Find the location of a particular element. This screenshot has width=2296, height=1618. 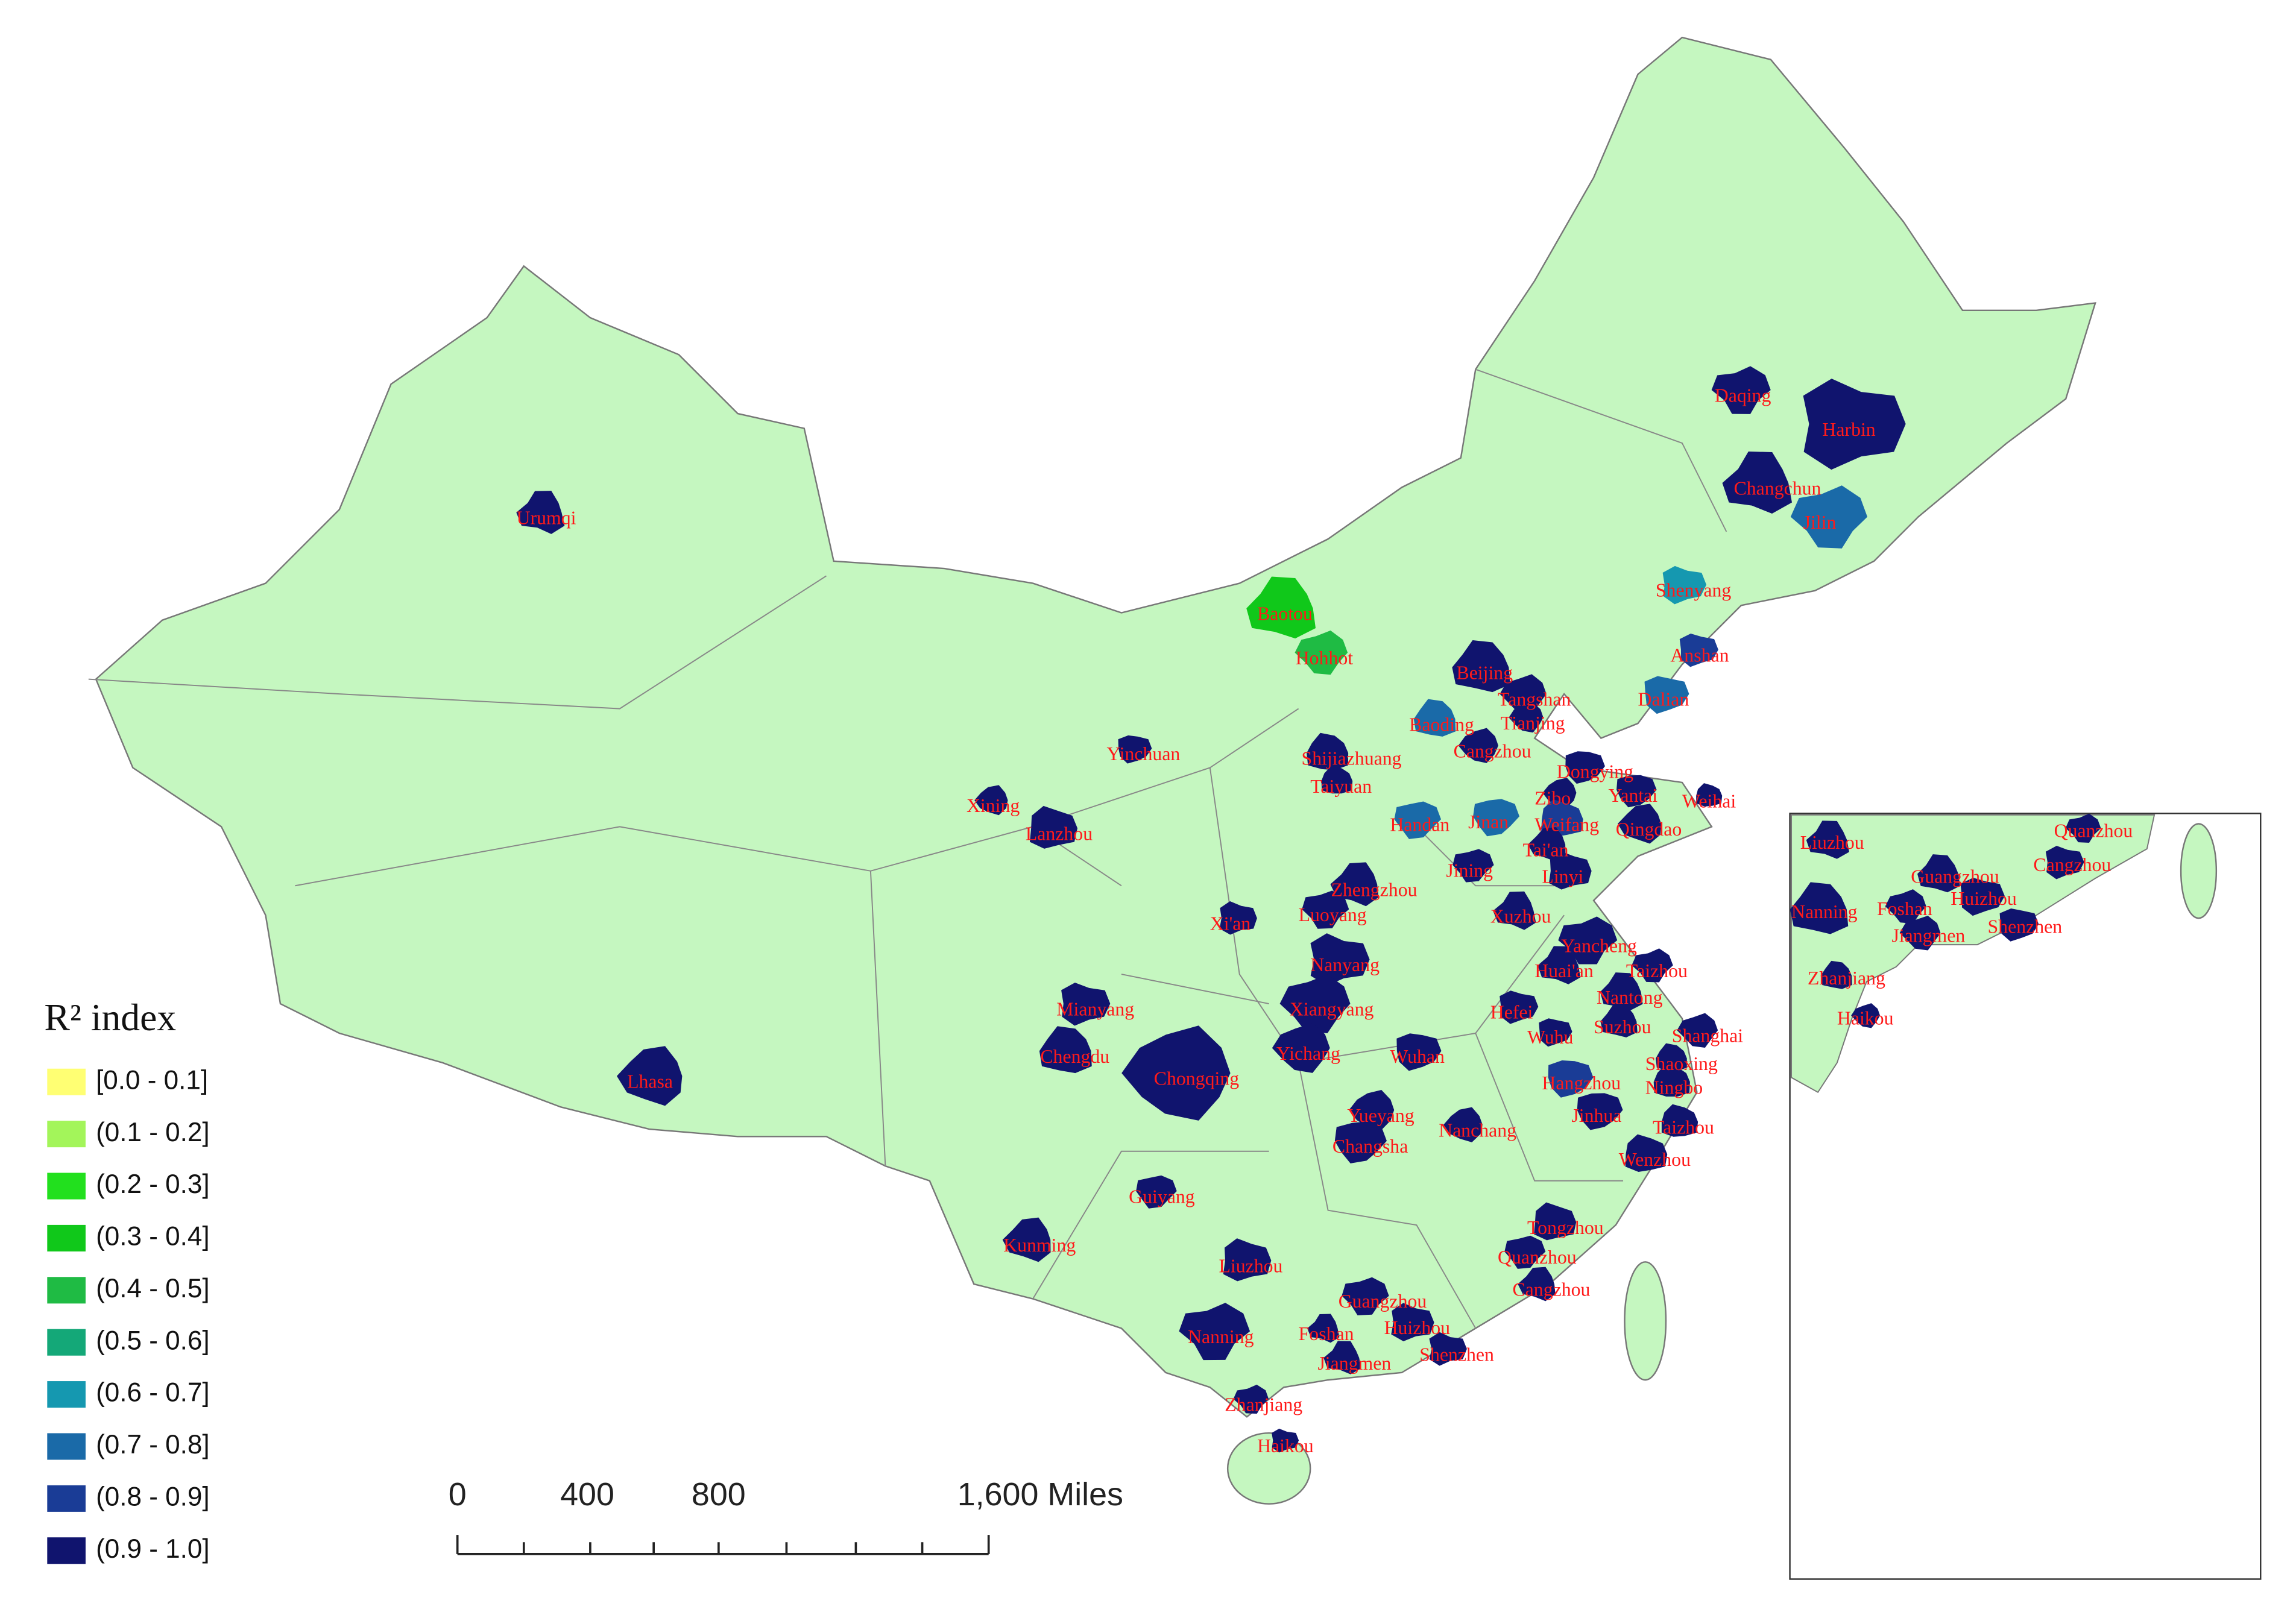

city-label: Qingdao is located at coordinates (1649, 829).